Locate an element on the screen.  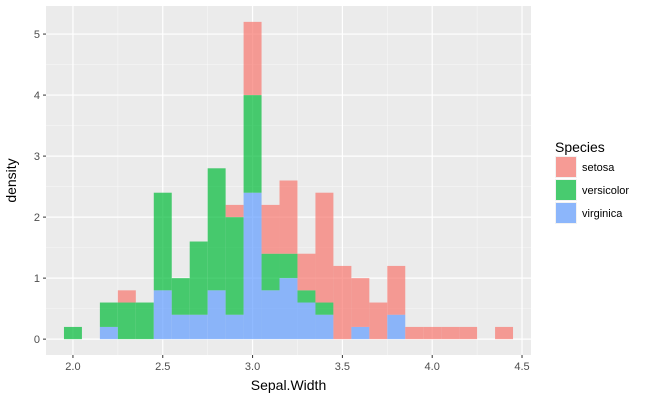
y-tick-label: 0 is located at coordinates (37, 340).